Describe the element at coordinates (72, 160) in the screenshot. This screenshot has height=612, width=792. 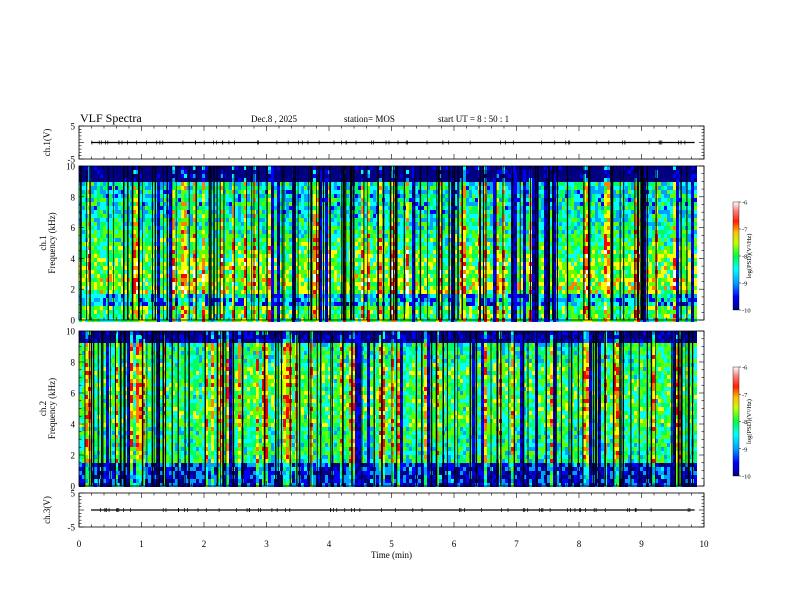
I see `waveform-ch1-ytick-label: -5` at that location.